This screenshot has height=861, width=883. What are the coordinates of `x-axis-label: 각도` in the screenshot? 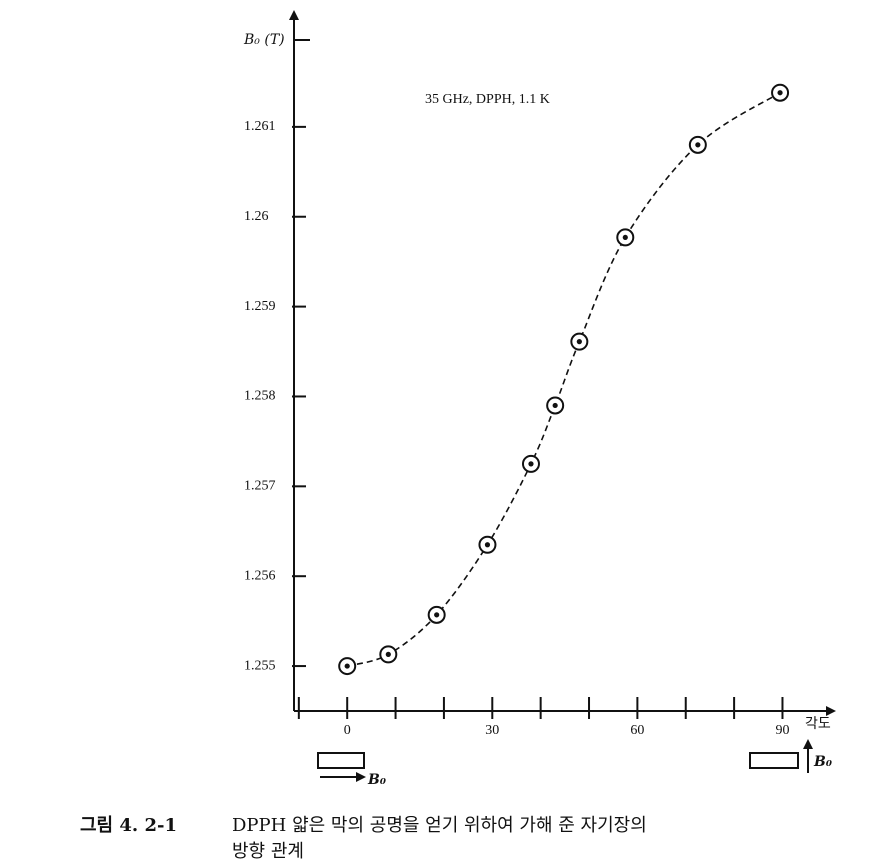 It's located at (818, 724).